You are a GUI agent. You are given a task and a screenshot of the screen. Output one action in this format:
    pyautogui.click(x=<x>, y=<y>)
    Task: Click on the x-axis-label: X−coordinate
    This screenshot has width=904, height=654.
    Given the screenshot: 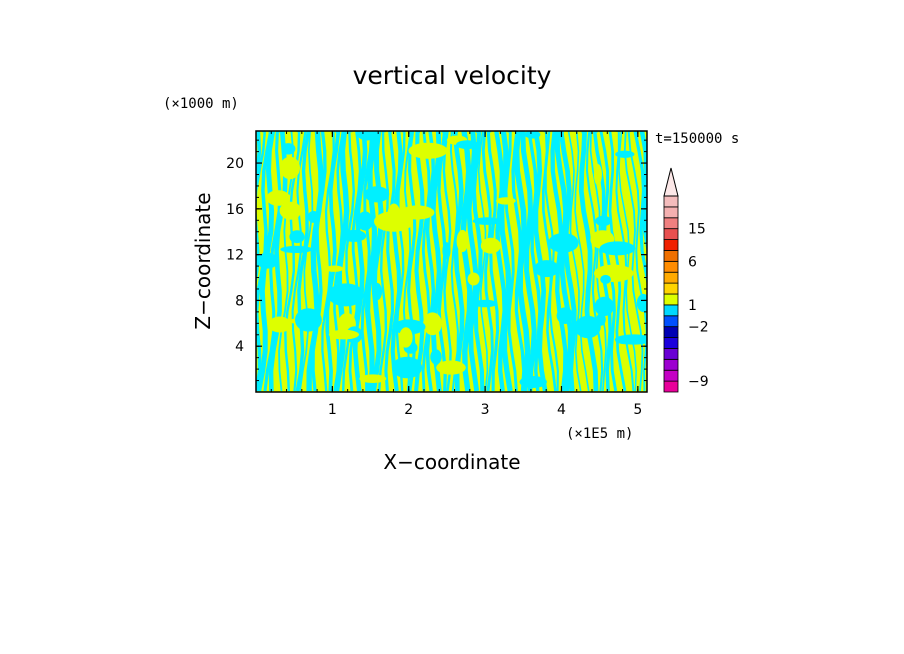 What is the action you would take?
    pyautogui.click(x=451, y=462)
    